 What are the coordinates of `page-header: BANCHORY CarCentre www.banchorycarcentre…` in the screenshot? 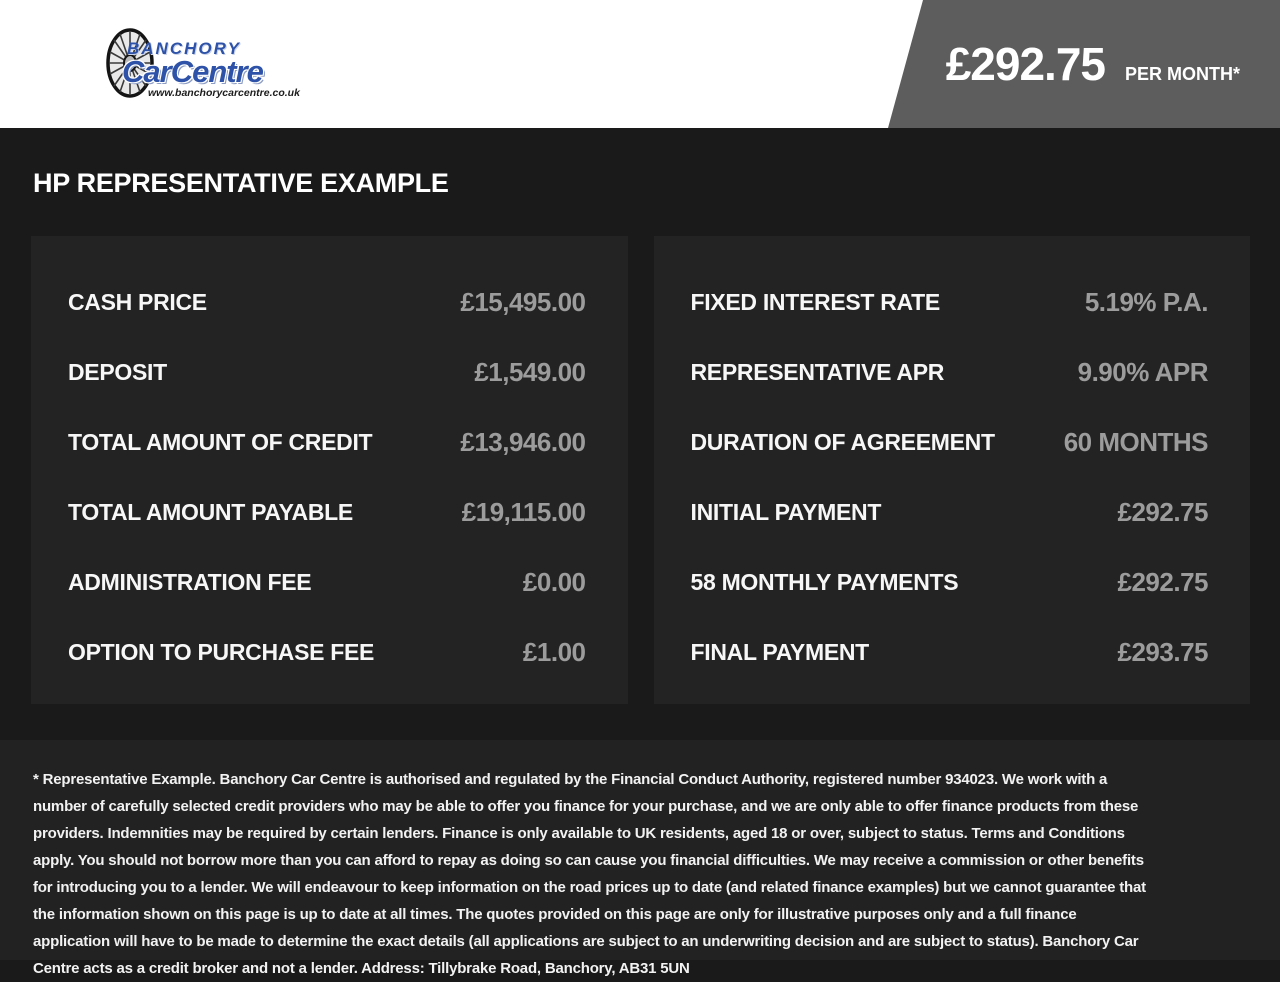 It's located at (640, 64).